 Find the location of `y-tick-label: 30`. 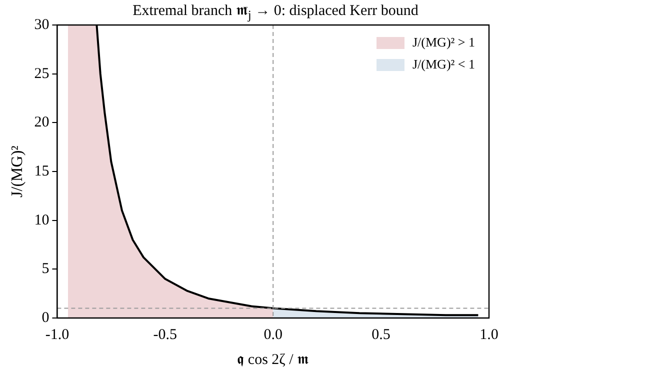

y-tick-label: 30 is located at coordinates (42, 24).